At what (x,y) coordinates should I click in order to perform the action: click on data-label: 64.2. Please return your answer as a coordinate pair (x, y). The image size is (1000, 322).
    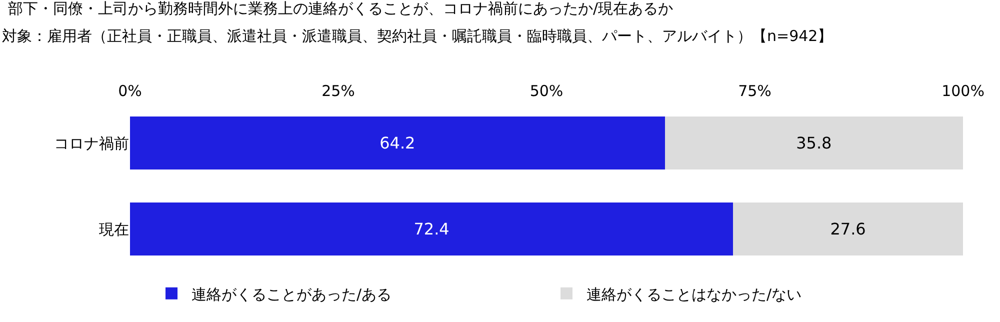
    Looking at the image, I should click on (398, 143).